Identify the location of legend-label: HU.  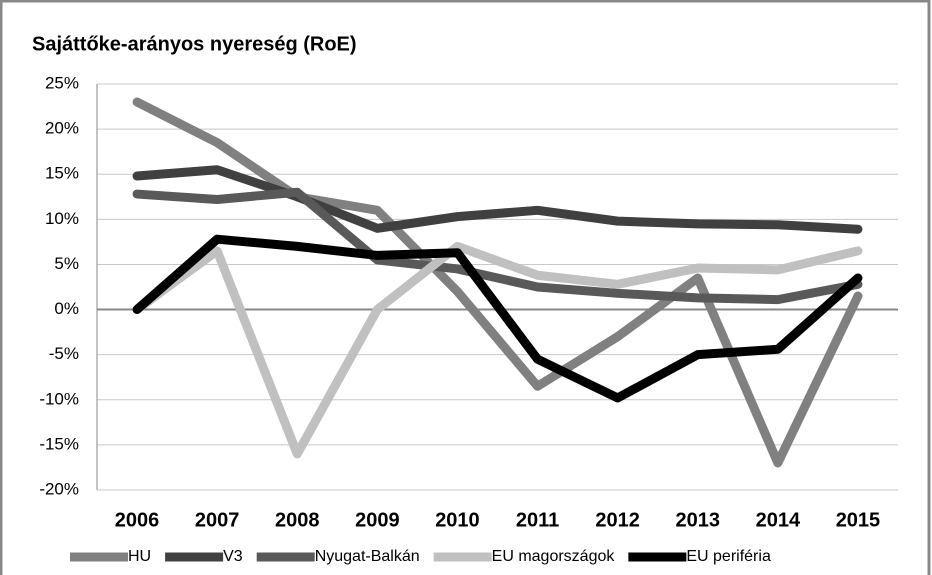
(139, 556).